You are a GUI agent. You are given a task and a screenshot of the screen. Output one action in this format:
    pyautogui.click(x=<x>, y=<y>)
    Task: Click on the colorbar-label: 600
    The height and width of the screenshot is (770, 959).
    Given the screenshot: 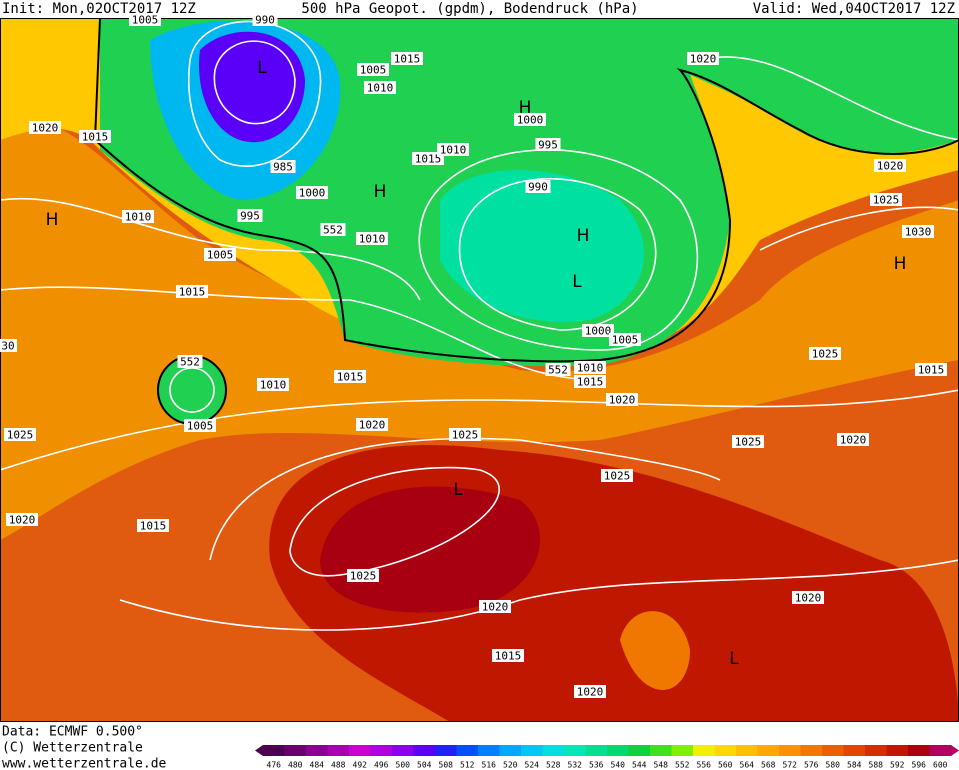 What is the action you would take?
    pyautogui.click(x=940, y=765)
    